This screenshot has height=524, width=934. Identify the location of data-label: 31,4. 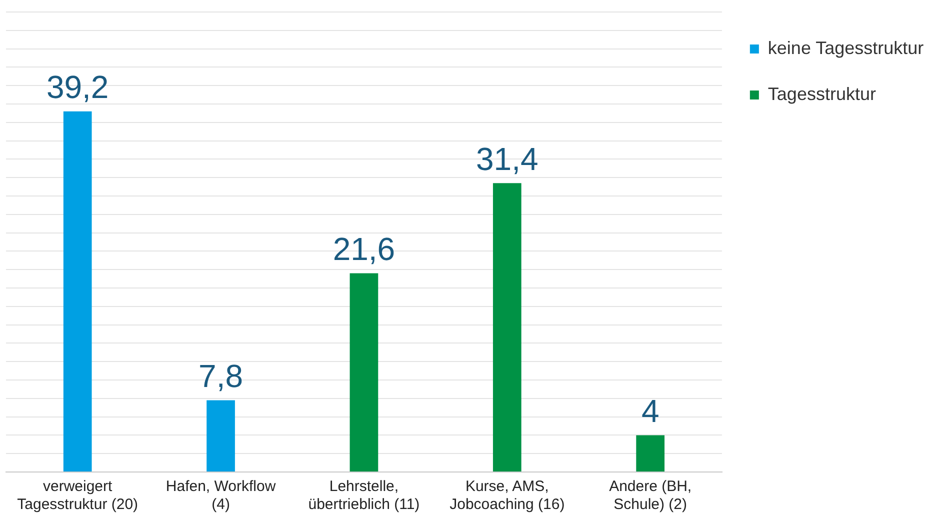
(507, 158).